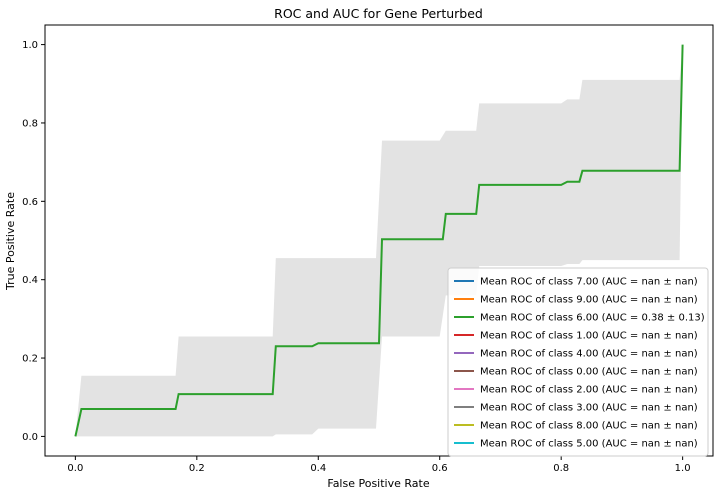 The image size is (724, 496). I want to click on legend-label: Mean ROC of class 5.00 (AUC = nan ± nan), so click(589, 444).